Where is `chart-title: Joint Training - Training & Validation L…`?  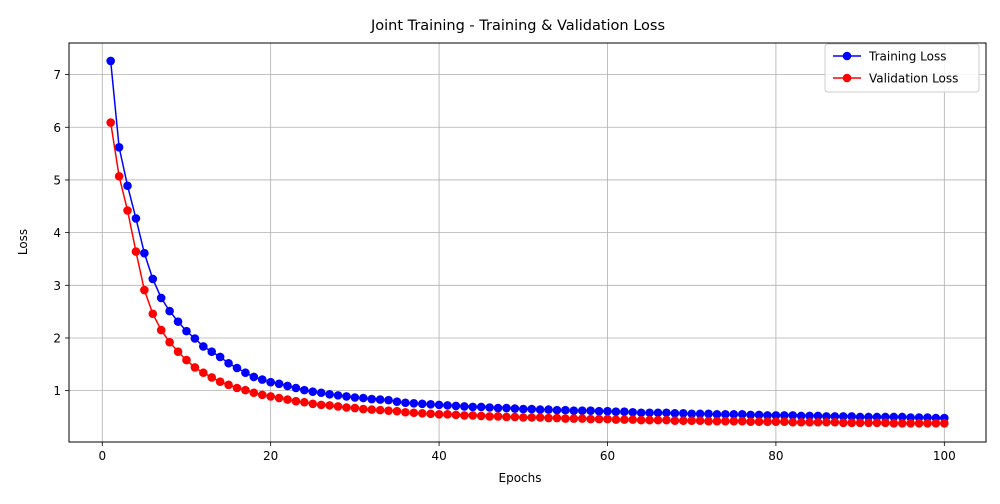 chart-title: Joint Training - Training & Validation L… is located at coordinates (517, 26).